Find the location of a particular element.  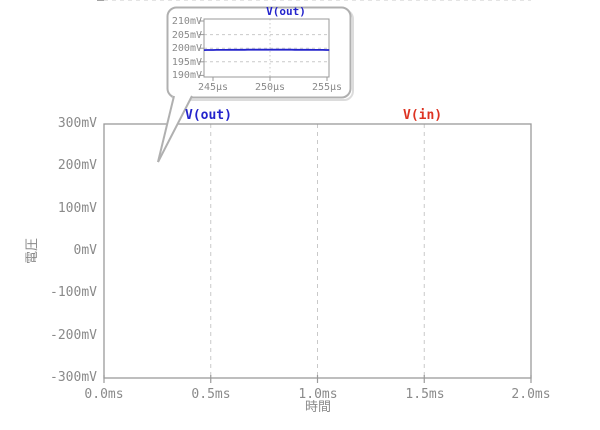

inset-y-tick-label: 205mV is located at coordinates (186, 35).